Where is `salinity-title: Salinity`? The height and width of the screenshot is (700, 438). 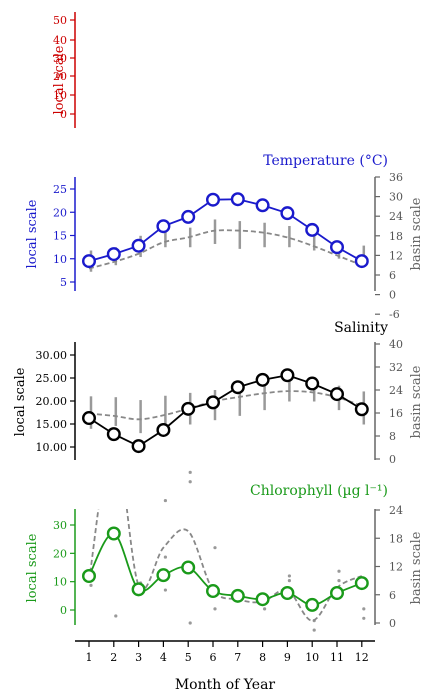
salinity-title: Salinity is located at coordinates (361, 328).